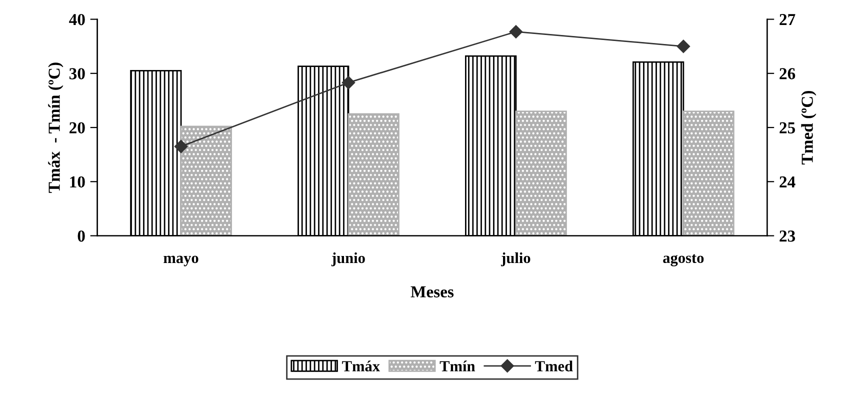 The width and height of the screenshot is (861, 410). What do you see at coordinates (788, 182) in the screenshot?
I see `y2-tick-label: 24` at bounding box center [788, 182].